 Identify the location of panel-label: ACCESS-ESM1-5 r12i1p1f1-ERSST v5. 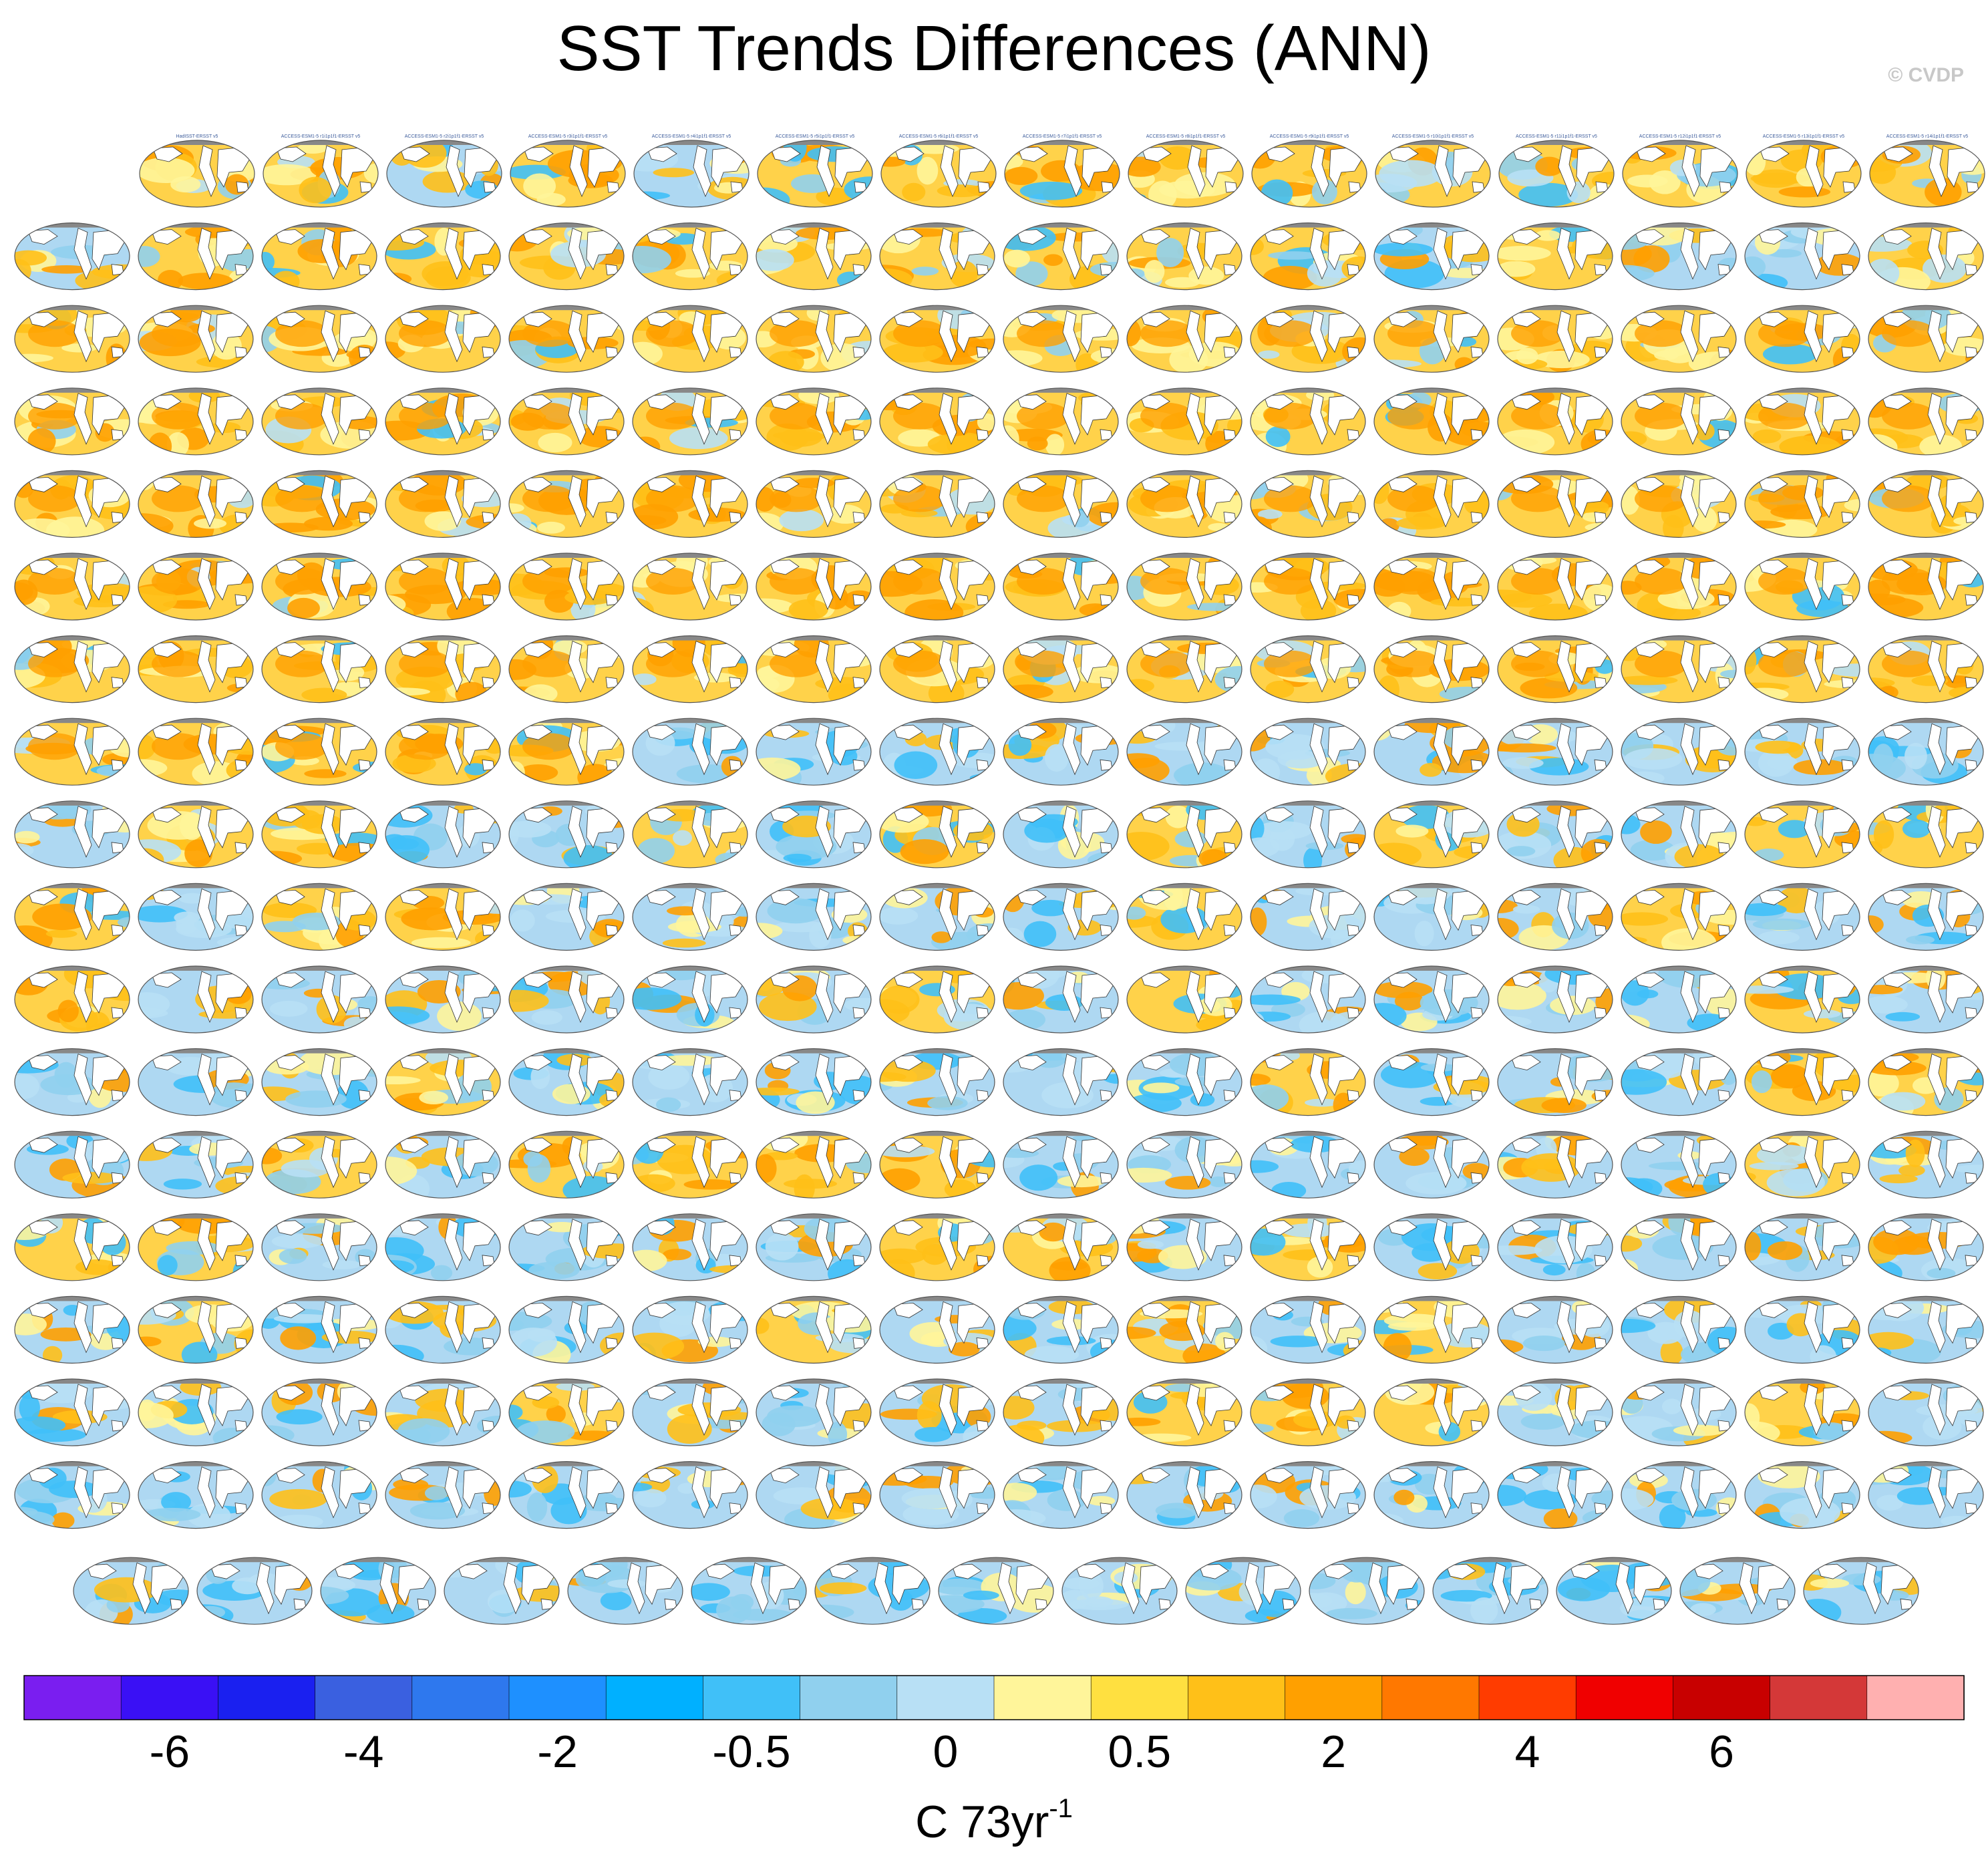
(1680, 136).